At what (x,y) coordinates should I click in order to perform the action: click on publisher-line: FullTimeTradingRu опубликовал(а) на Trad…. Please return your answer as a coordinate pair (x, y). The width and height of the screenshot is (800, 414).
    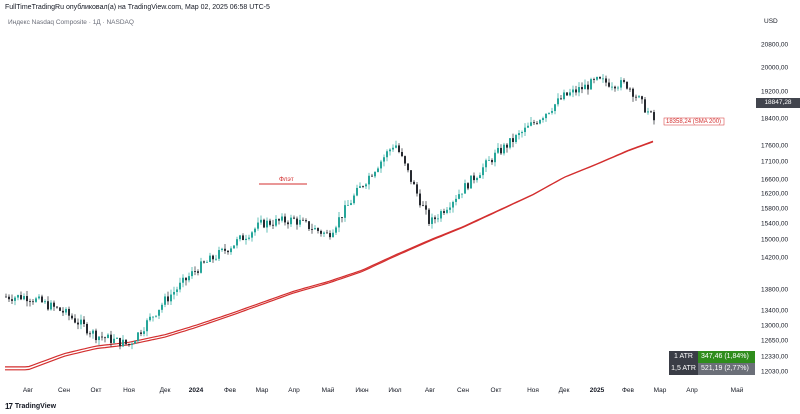
    Looking at the image, I should click on (137, 7).